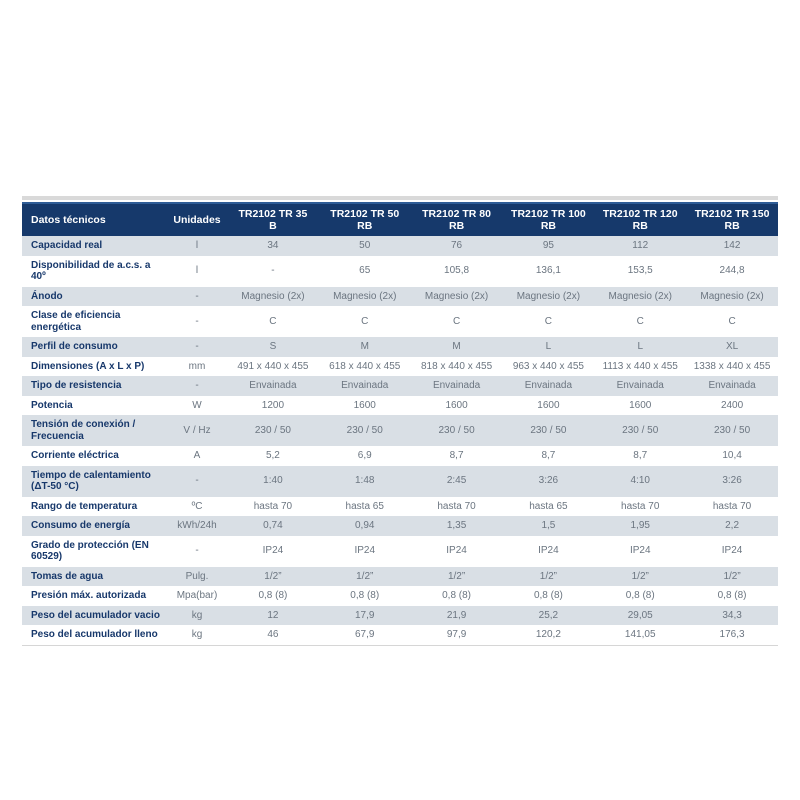  What do you see at coordinates (273, 615) in the screenshot?
I see `row-value: 12` at bounding box center [273, 615].